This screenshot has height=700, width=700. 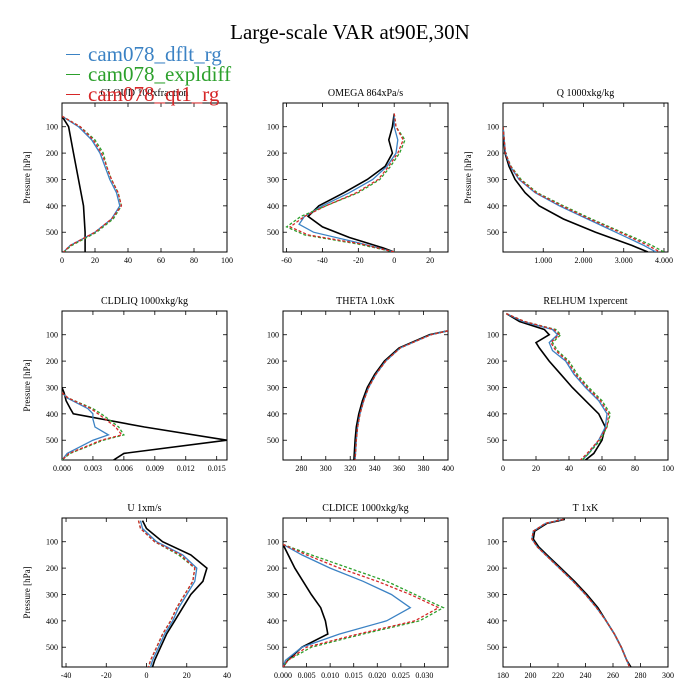 I want to click on x-tick-label: 380, so click(x=424, y=468).